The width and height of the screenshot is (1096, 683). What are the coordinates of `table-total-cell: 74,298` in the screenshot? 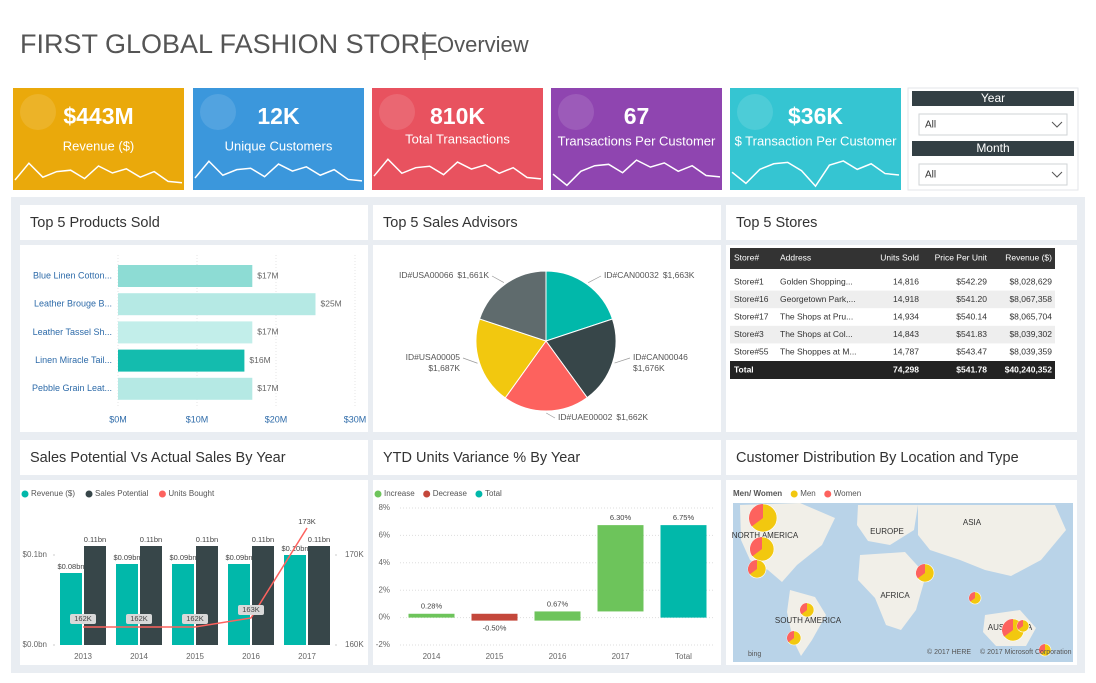 It's located at (906, 369).